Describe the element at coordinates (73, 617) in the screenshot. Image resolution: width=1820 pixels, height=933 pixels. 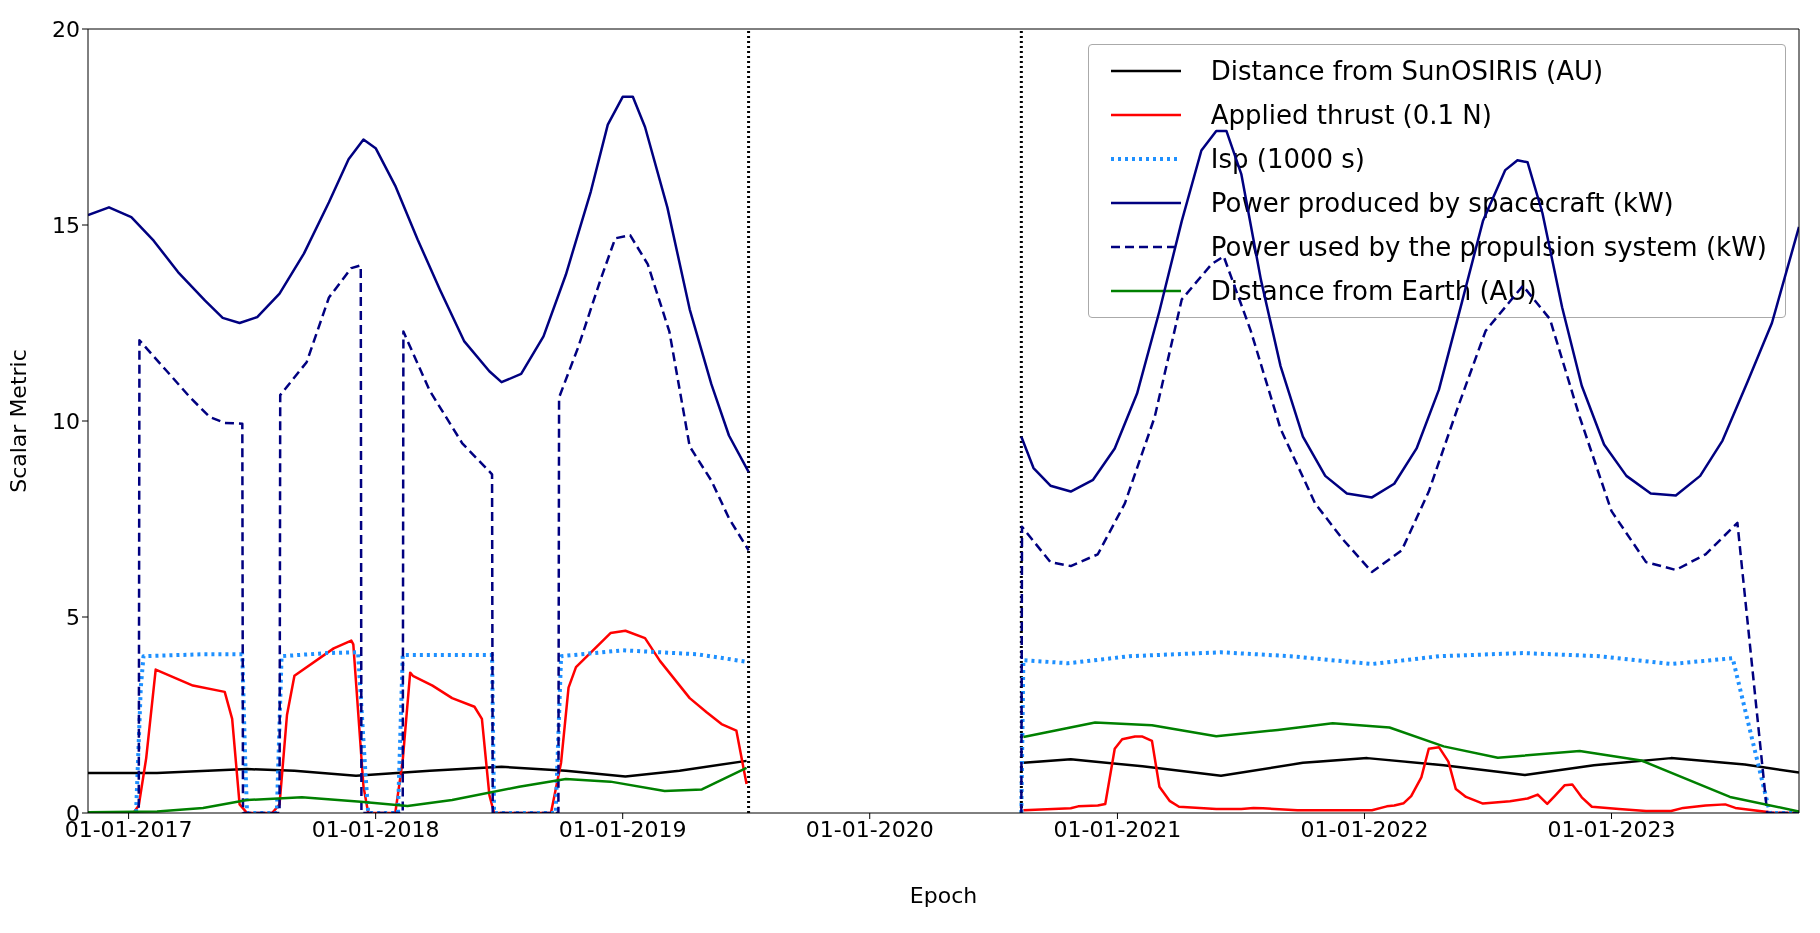
I see `y-tick-label: 5` at that location.